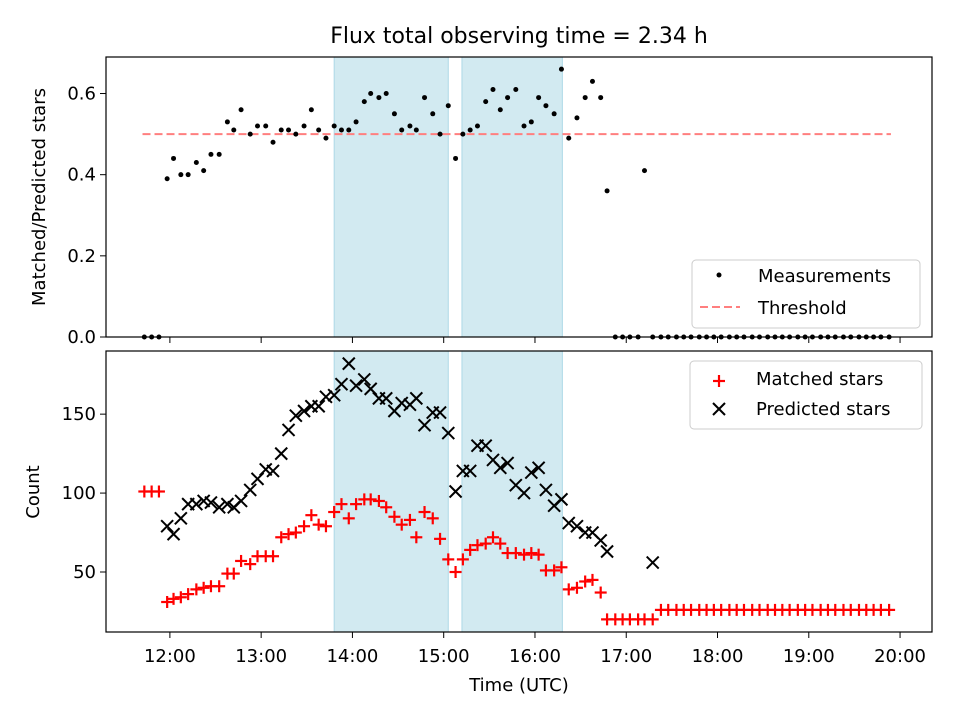 Image resolution: width=960 pixels, height=720 pixels. I want to click on legend-matched-label: Matched stars, so click(819, 379).